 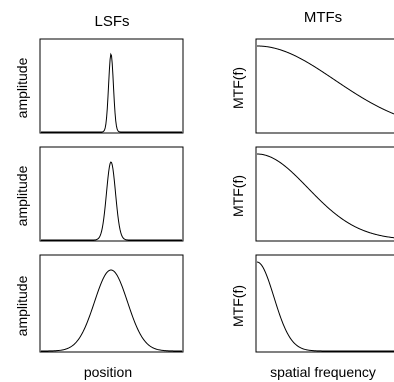 What do you see at coordinates (323, 372) in the screenshot?
I see `mtf-xlabel: spatial frequency` at bounding box center [323, 372].